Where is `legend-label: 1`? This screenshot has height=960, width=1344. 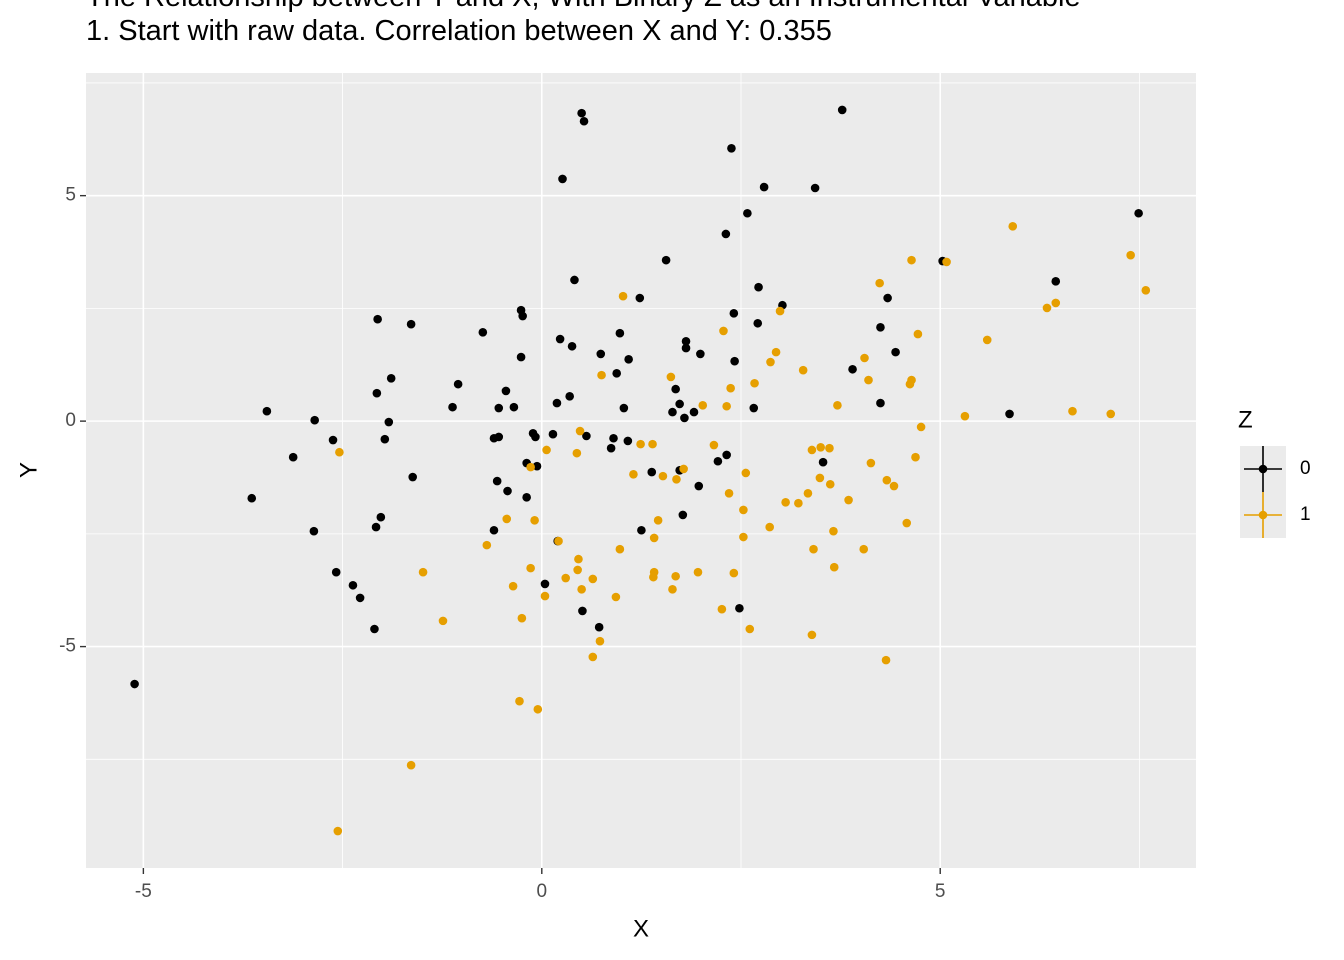
legend-label: 1 is located at coordinates (1305, 514).